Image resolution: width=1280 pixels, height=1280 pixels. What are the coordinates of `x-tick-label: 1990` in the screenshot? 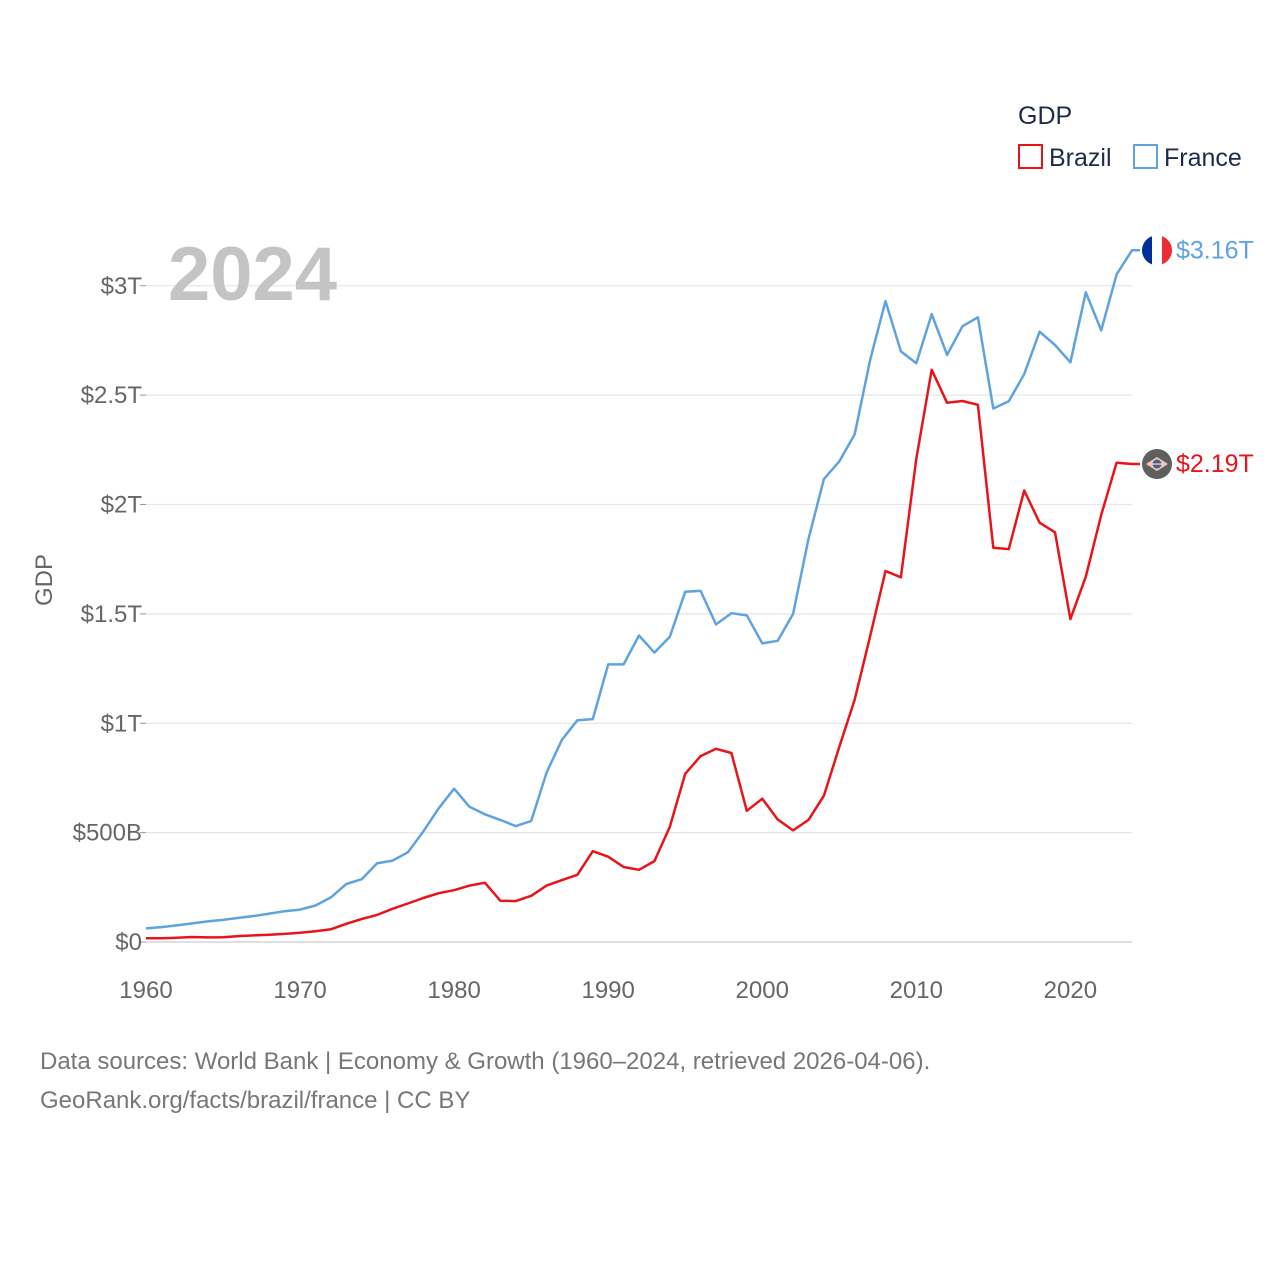 It's located at (607, 990).